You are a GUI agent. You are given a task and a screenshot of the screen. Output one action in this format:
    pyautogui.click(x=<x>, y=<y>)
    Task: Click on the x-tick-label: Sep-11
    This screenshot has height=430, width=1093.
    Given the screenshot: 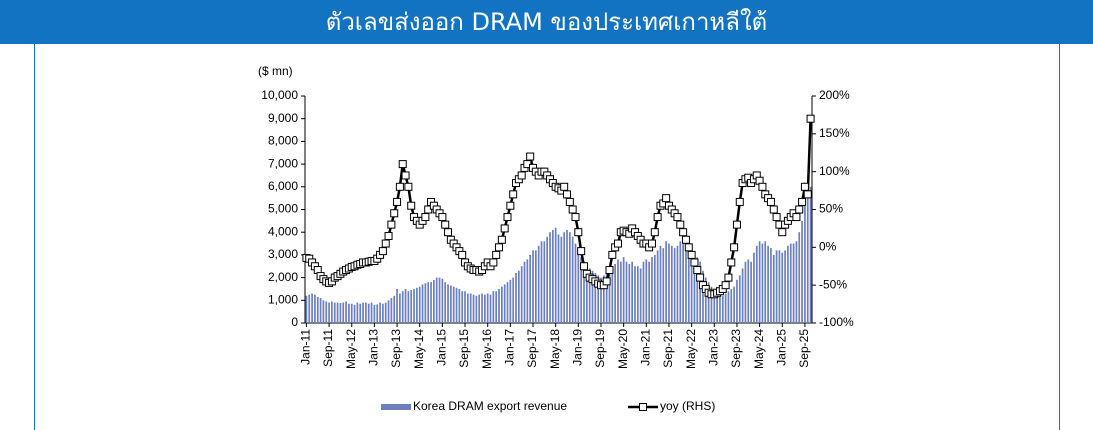 What is the action you would take?
    pyautogui.click(x=328, y=348)
    